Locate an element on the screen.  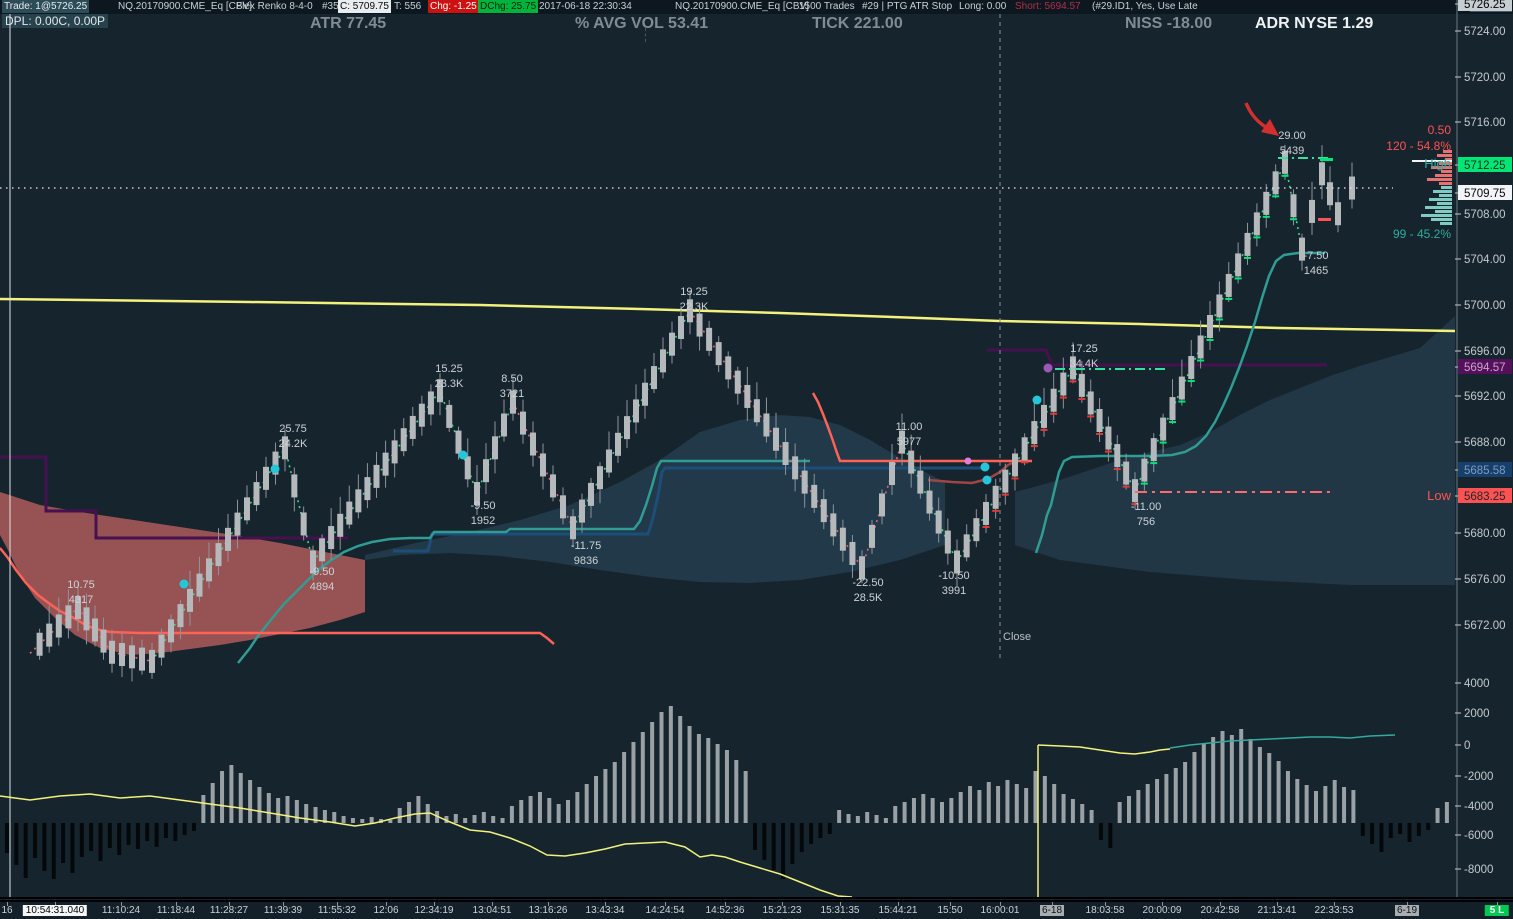
time-label: 12:34:19 is located at coordinates (434, 910).